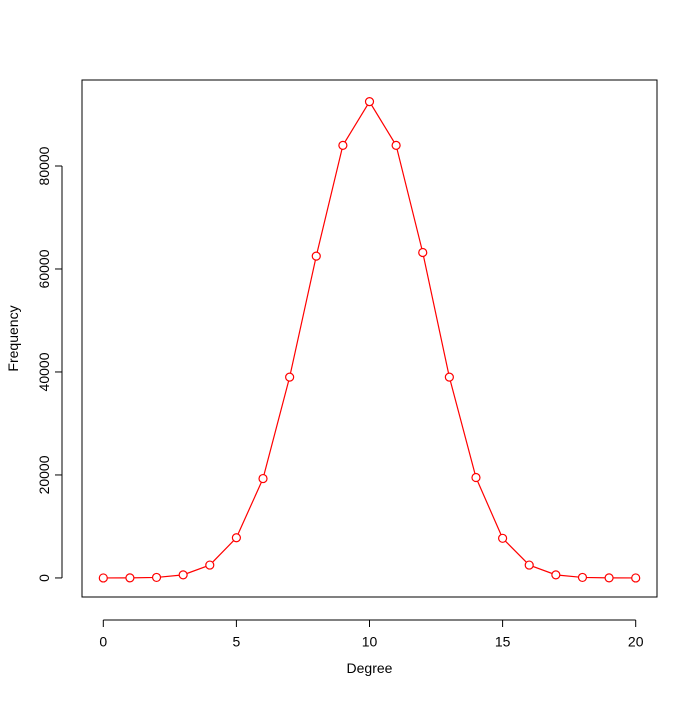  What do you see at coordinates (44, 165) in the screenshot?
I see `y-tick-label: 80000` at bounding box center [44, 165].